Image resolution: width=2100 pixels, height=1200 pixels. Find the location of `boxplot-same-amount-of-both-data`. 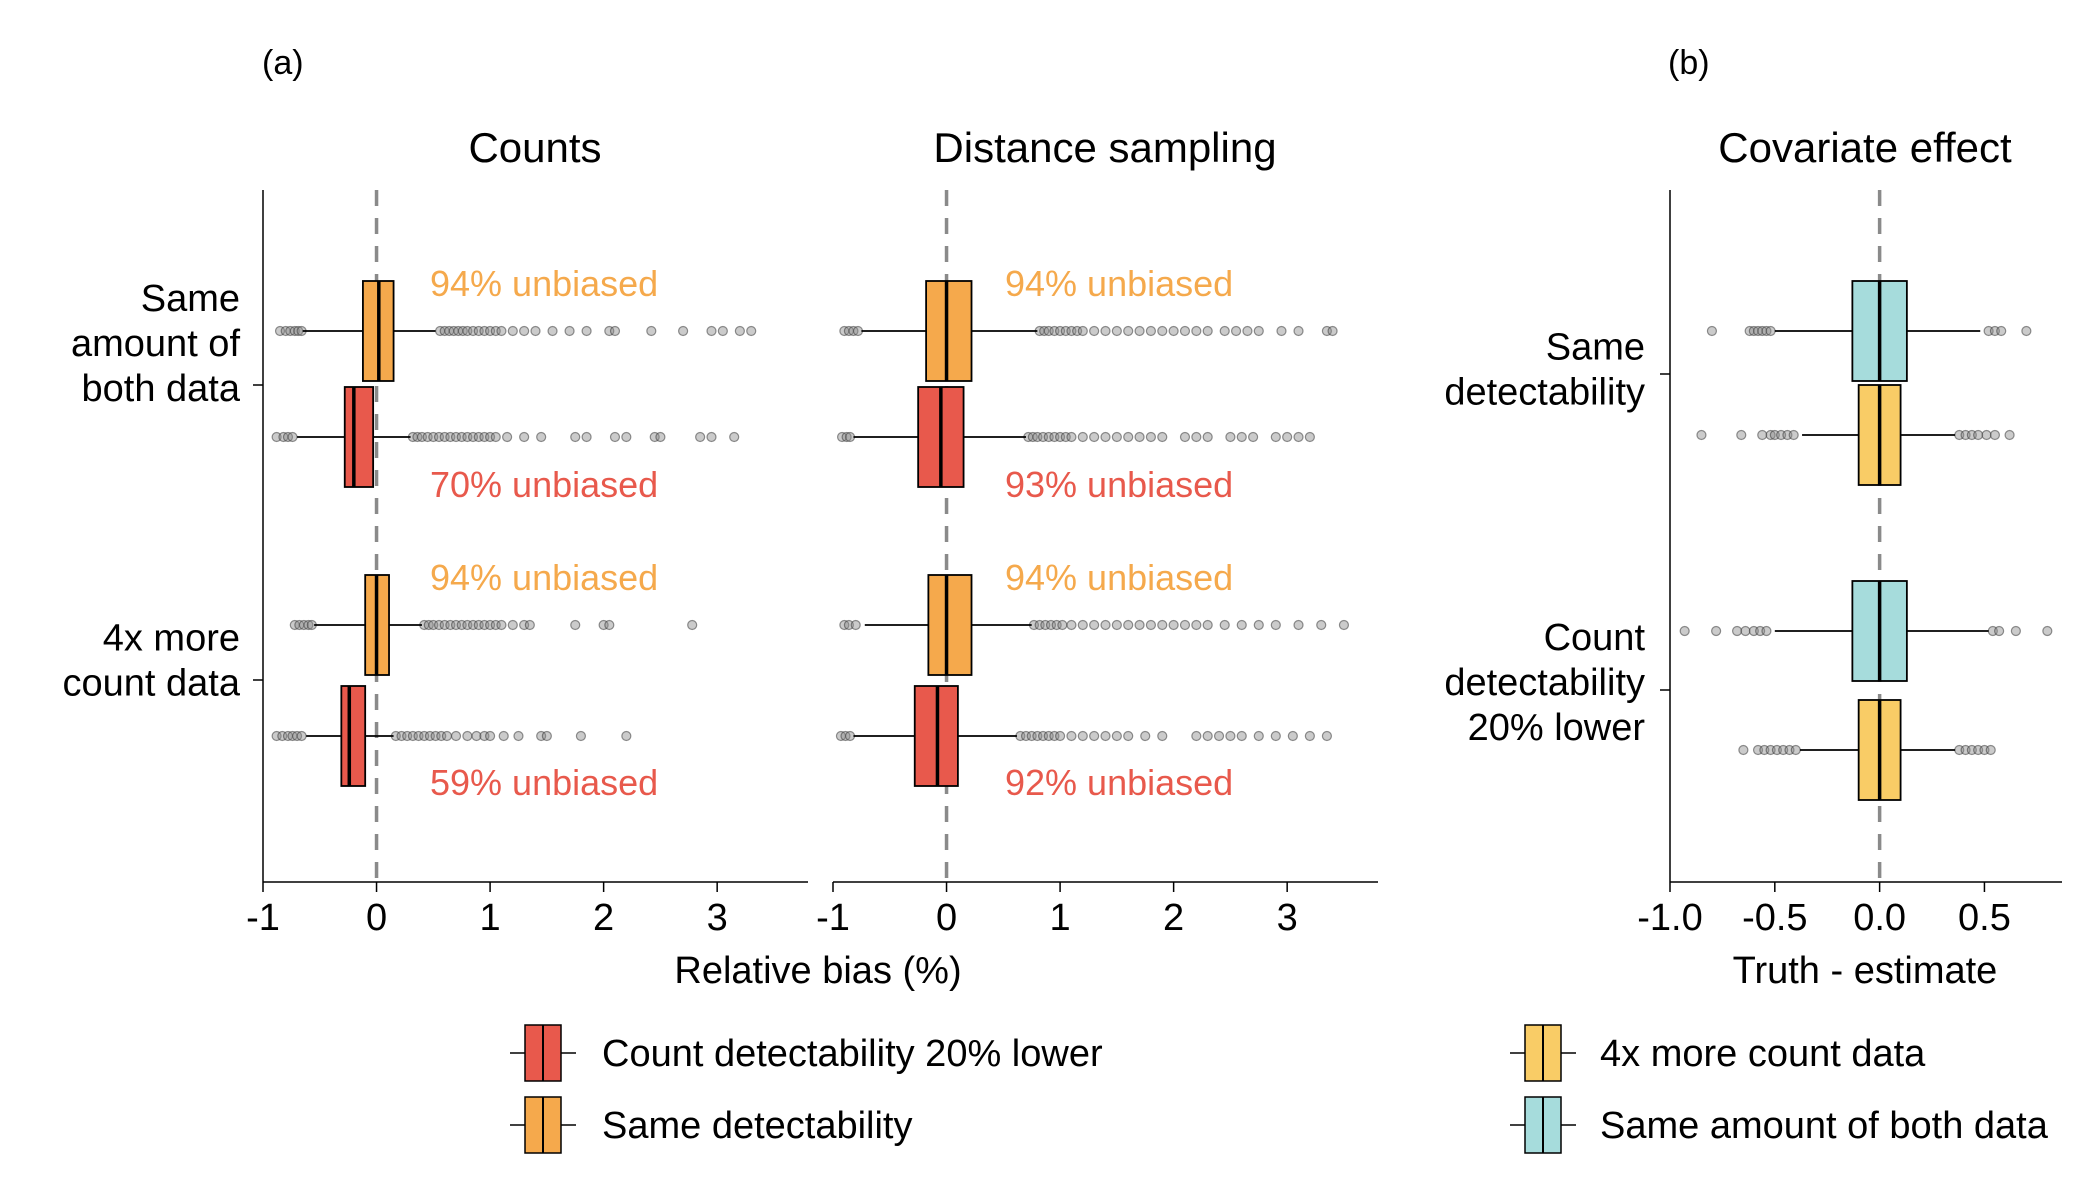

boxplot-same-amount-of-both-data is located at coordinates (1869, 331).